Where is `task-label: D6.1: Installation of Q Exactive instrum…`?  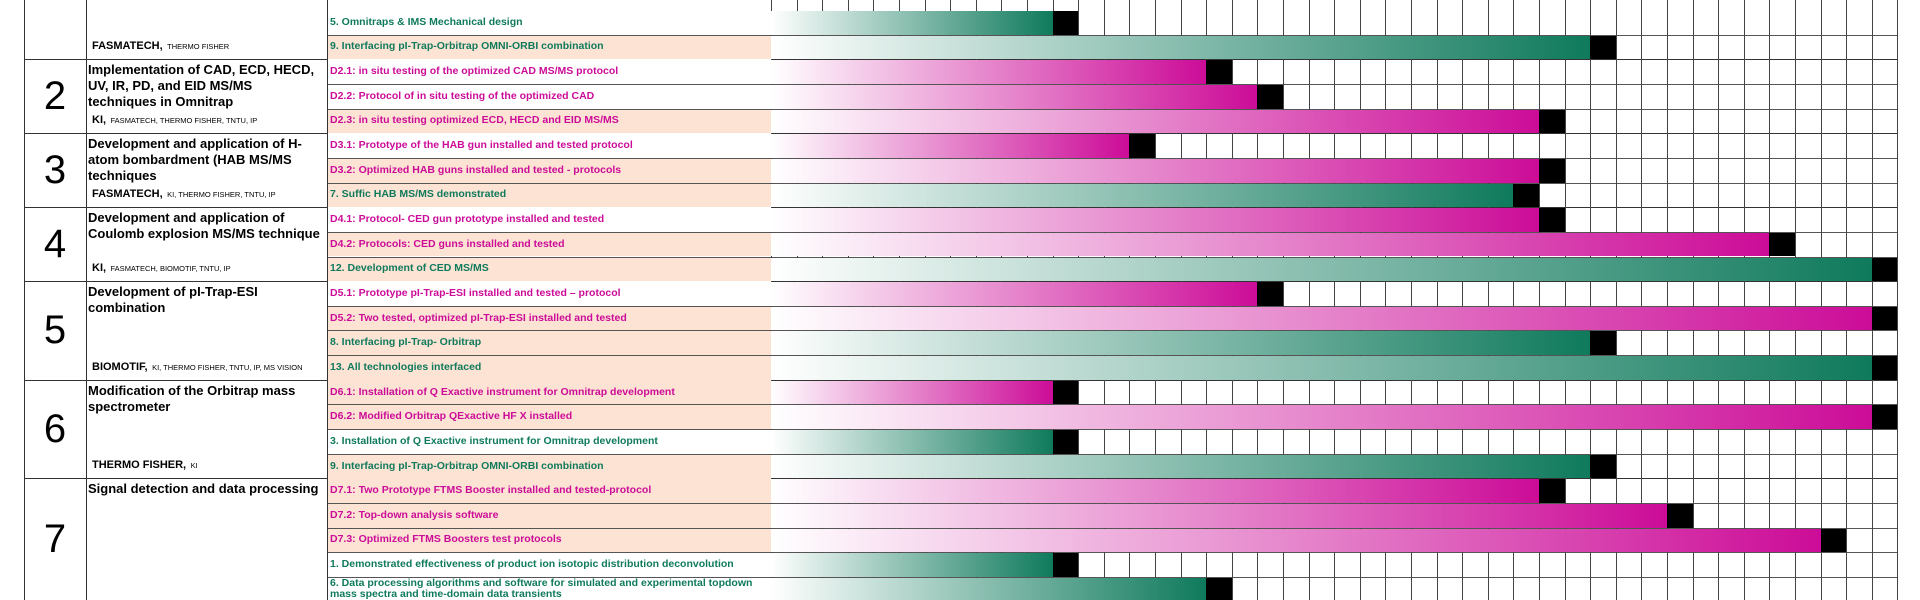
task-label: D6.1: Installation of Q Exactive instrum… is located at coordinates (549, 392).